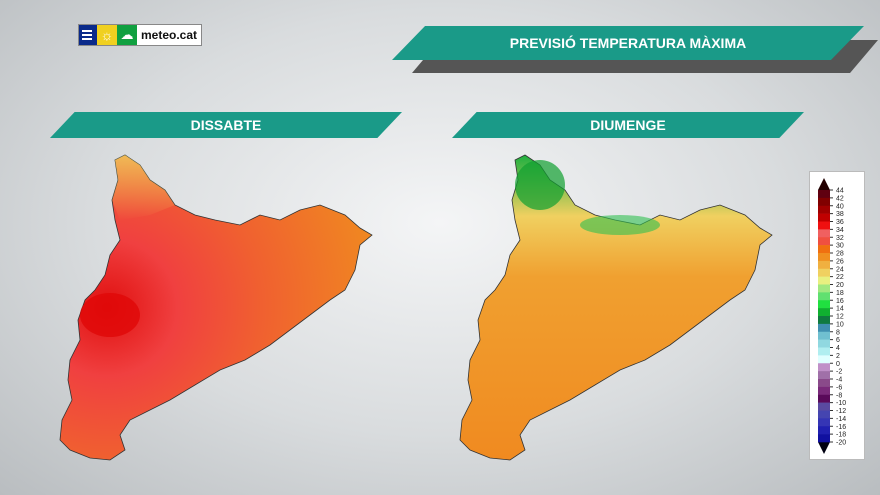  I want to click on legend-tick-label: -18, so click(841, 435).